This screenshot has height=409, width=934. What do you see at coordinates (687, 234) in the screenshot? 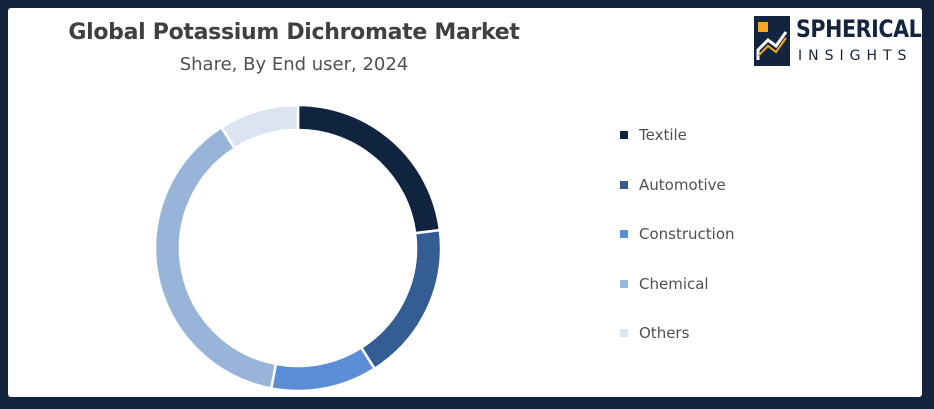
I see `legend-label: Construction` at bounding box center [687, 234].